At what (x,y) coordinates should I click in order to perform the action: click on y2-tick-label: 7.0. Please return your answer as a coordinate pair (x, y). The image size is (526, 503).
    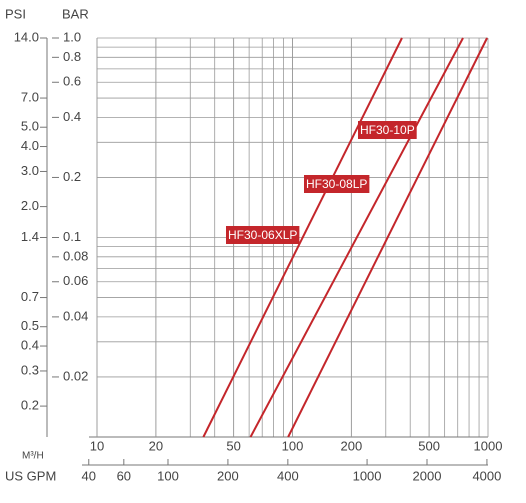
    Looking at the image, I should click on (30, 96).